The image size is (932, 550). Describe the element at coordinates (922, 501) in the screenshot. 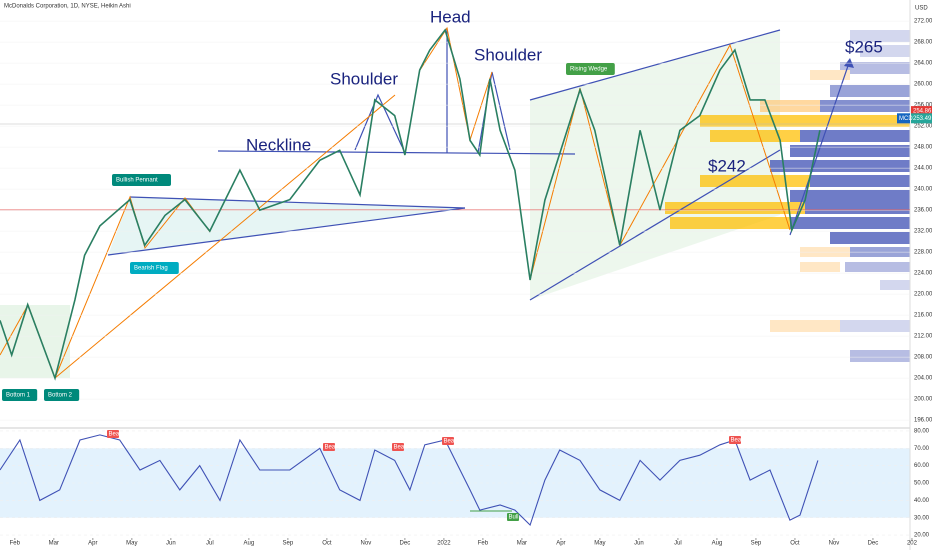

I see `y-tick-label: 40.00` at that location.